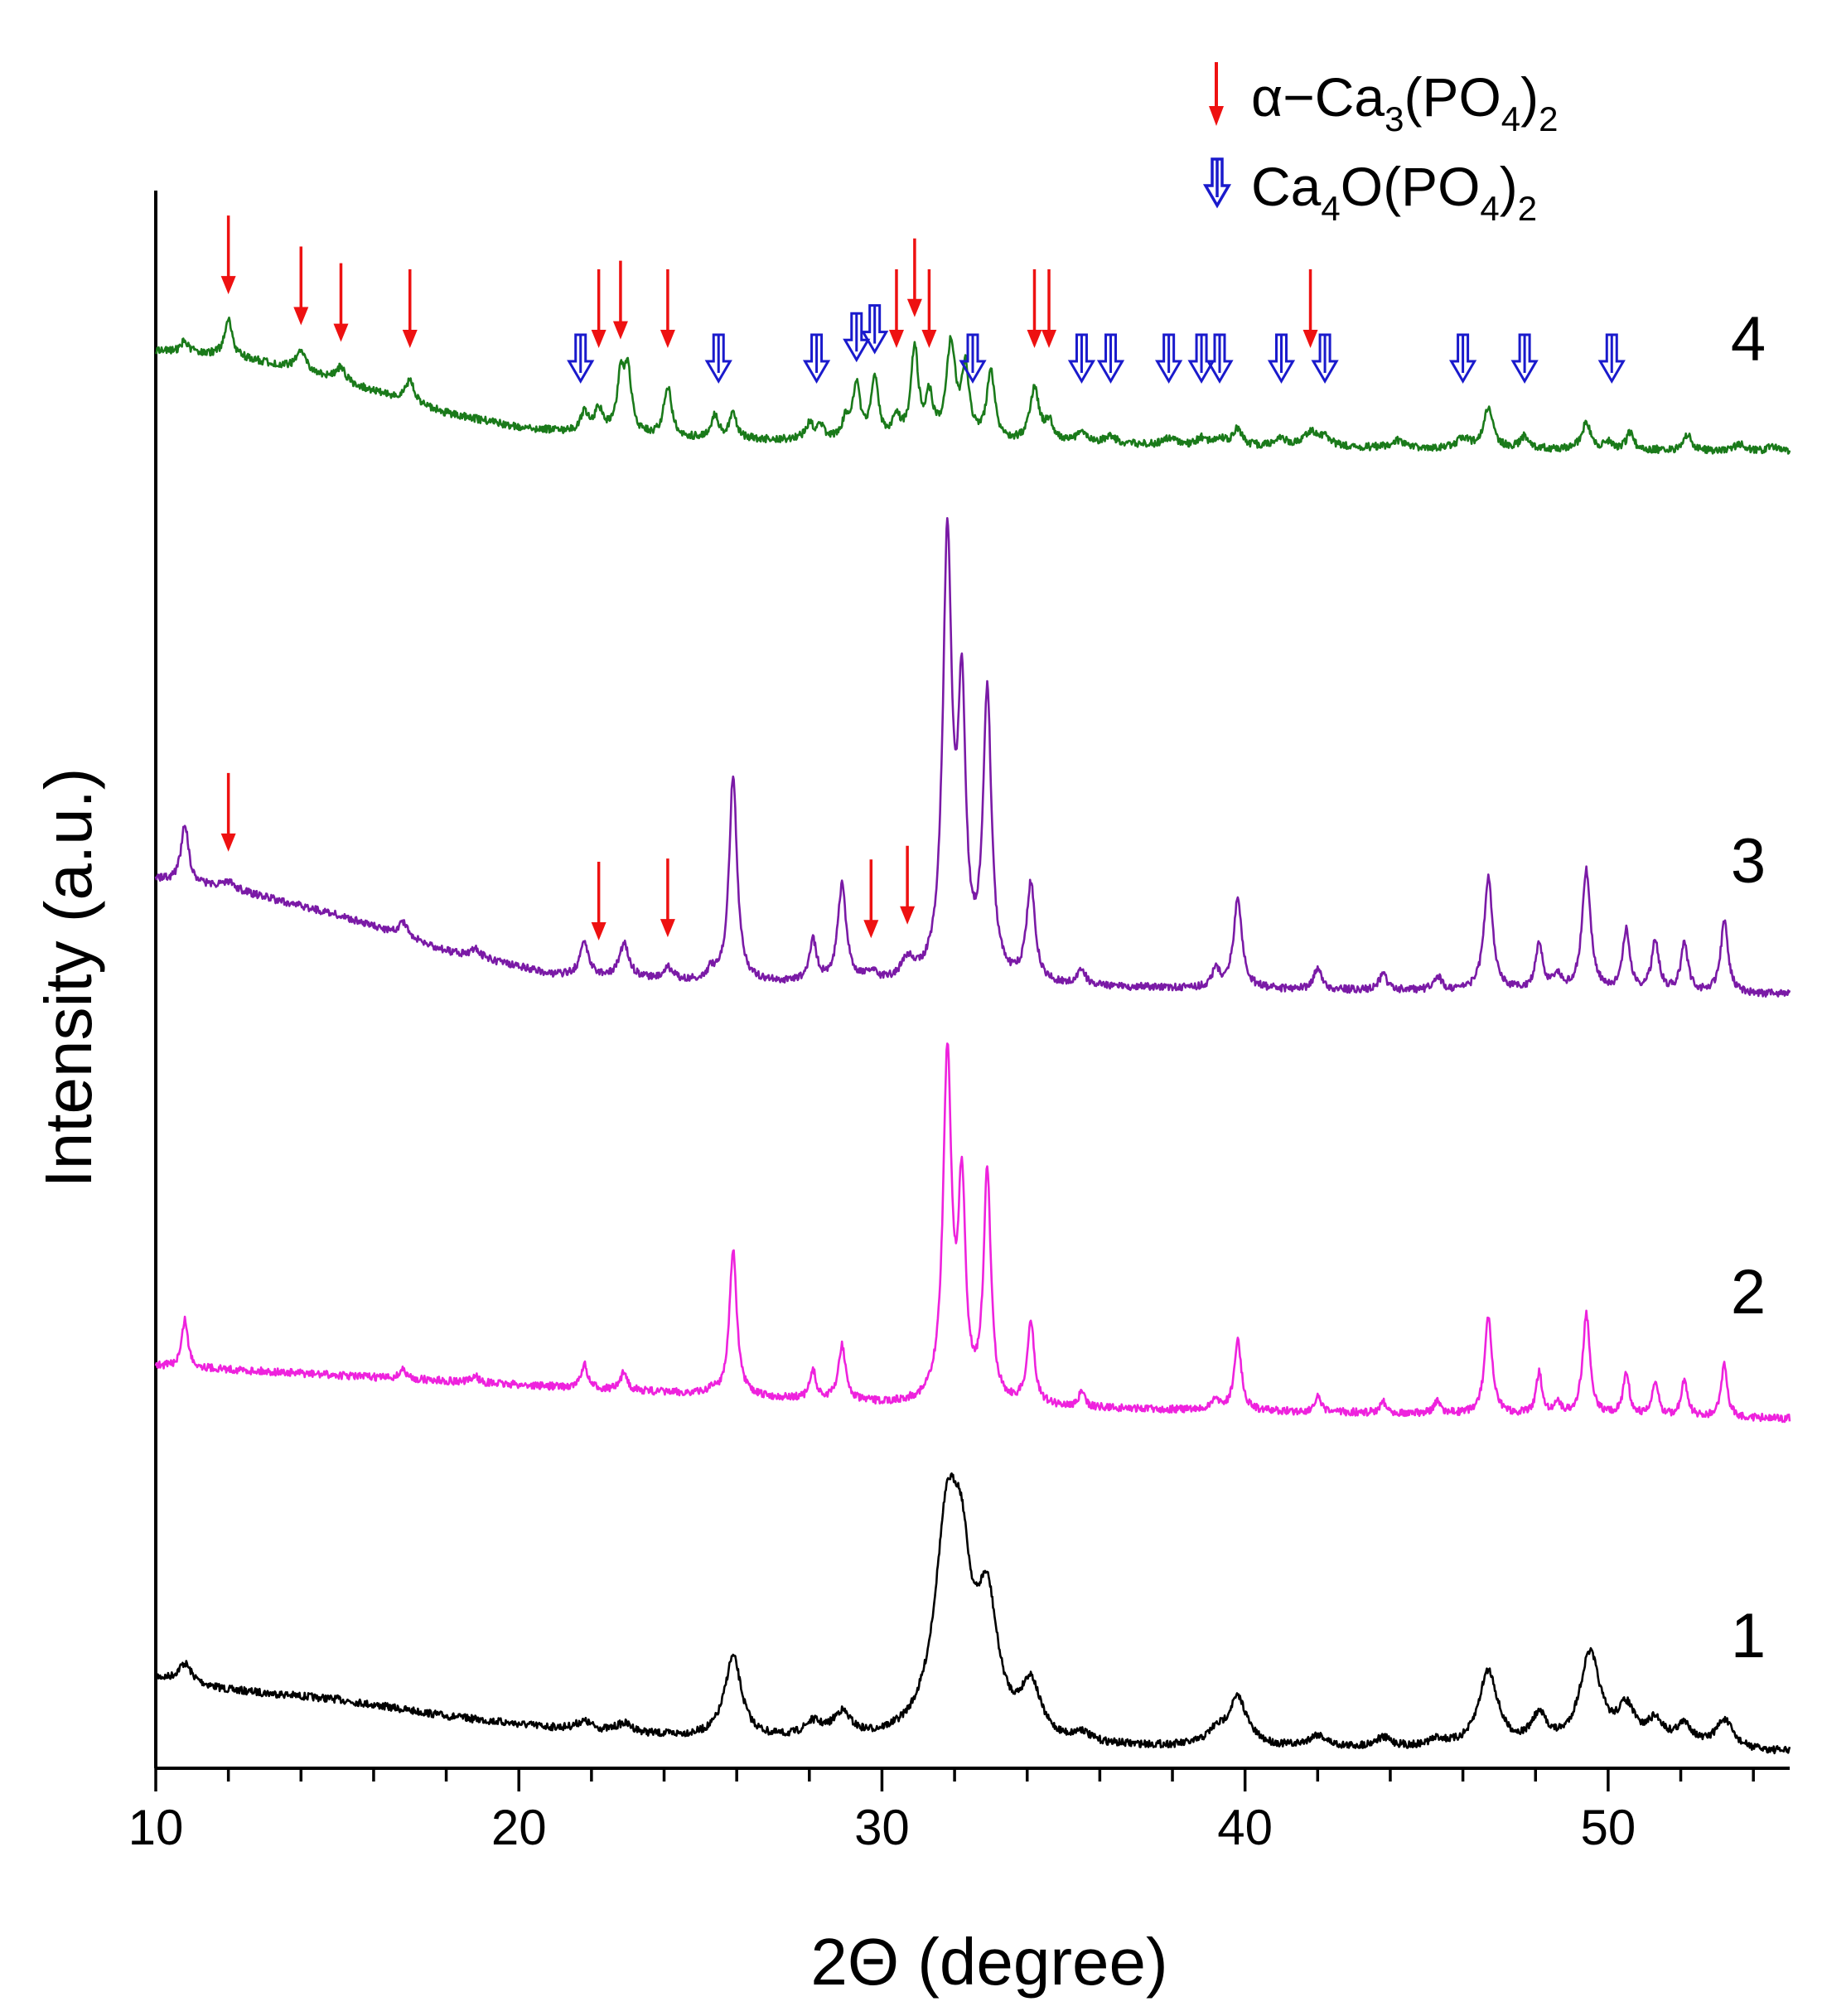 This screenshot has width=1822, height=2016. I want to click on x-tick-label: 40, so click(1245, 1827).